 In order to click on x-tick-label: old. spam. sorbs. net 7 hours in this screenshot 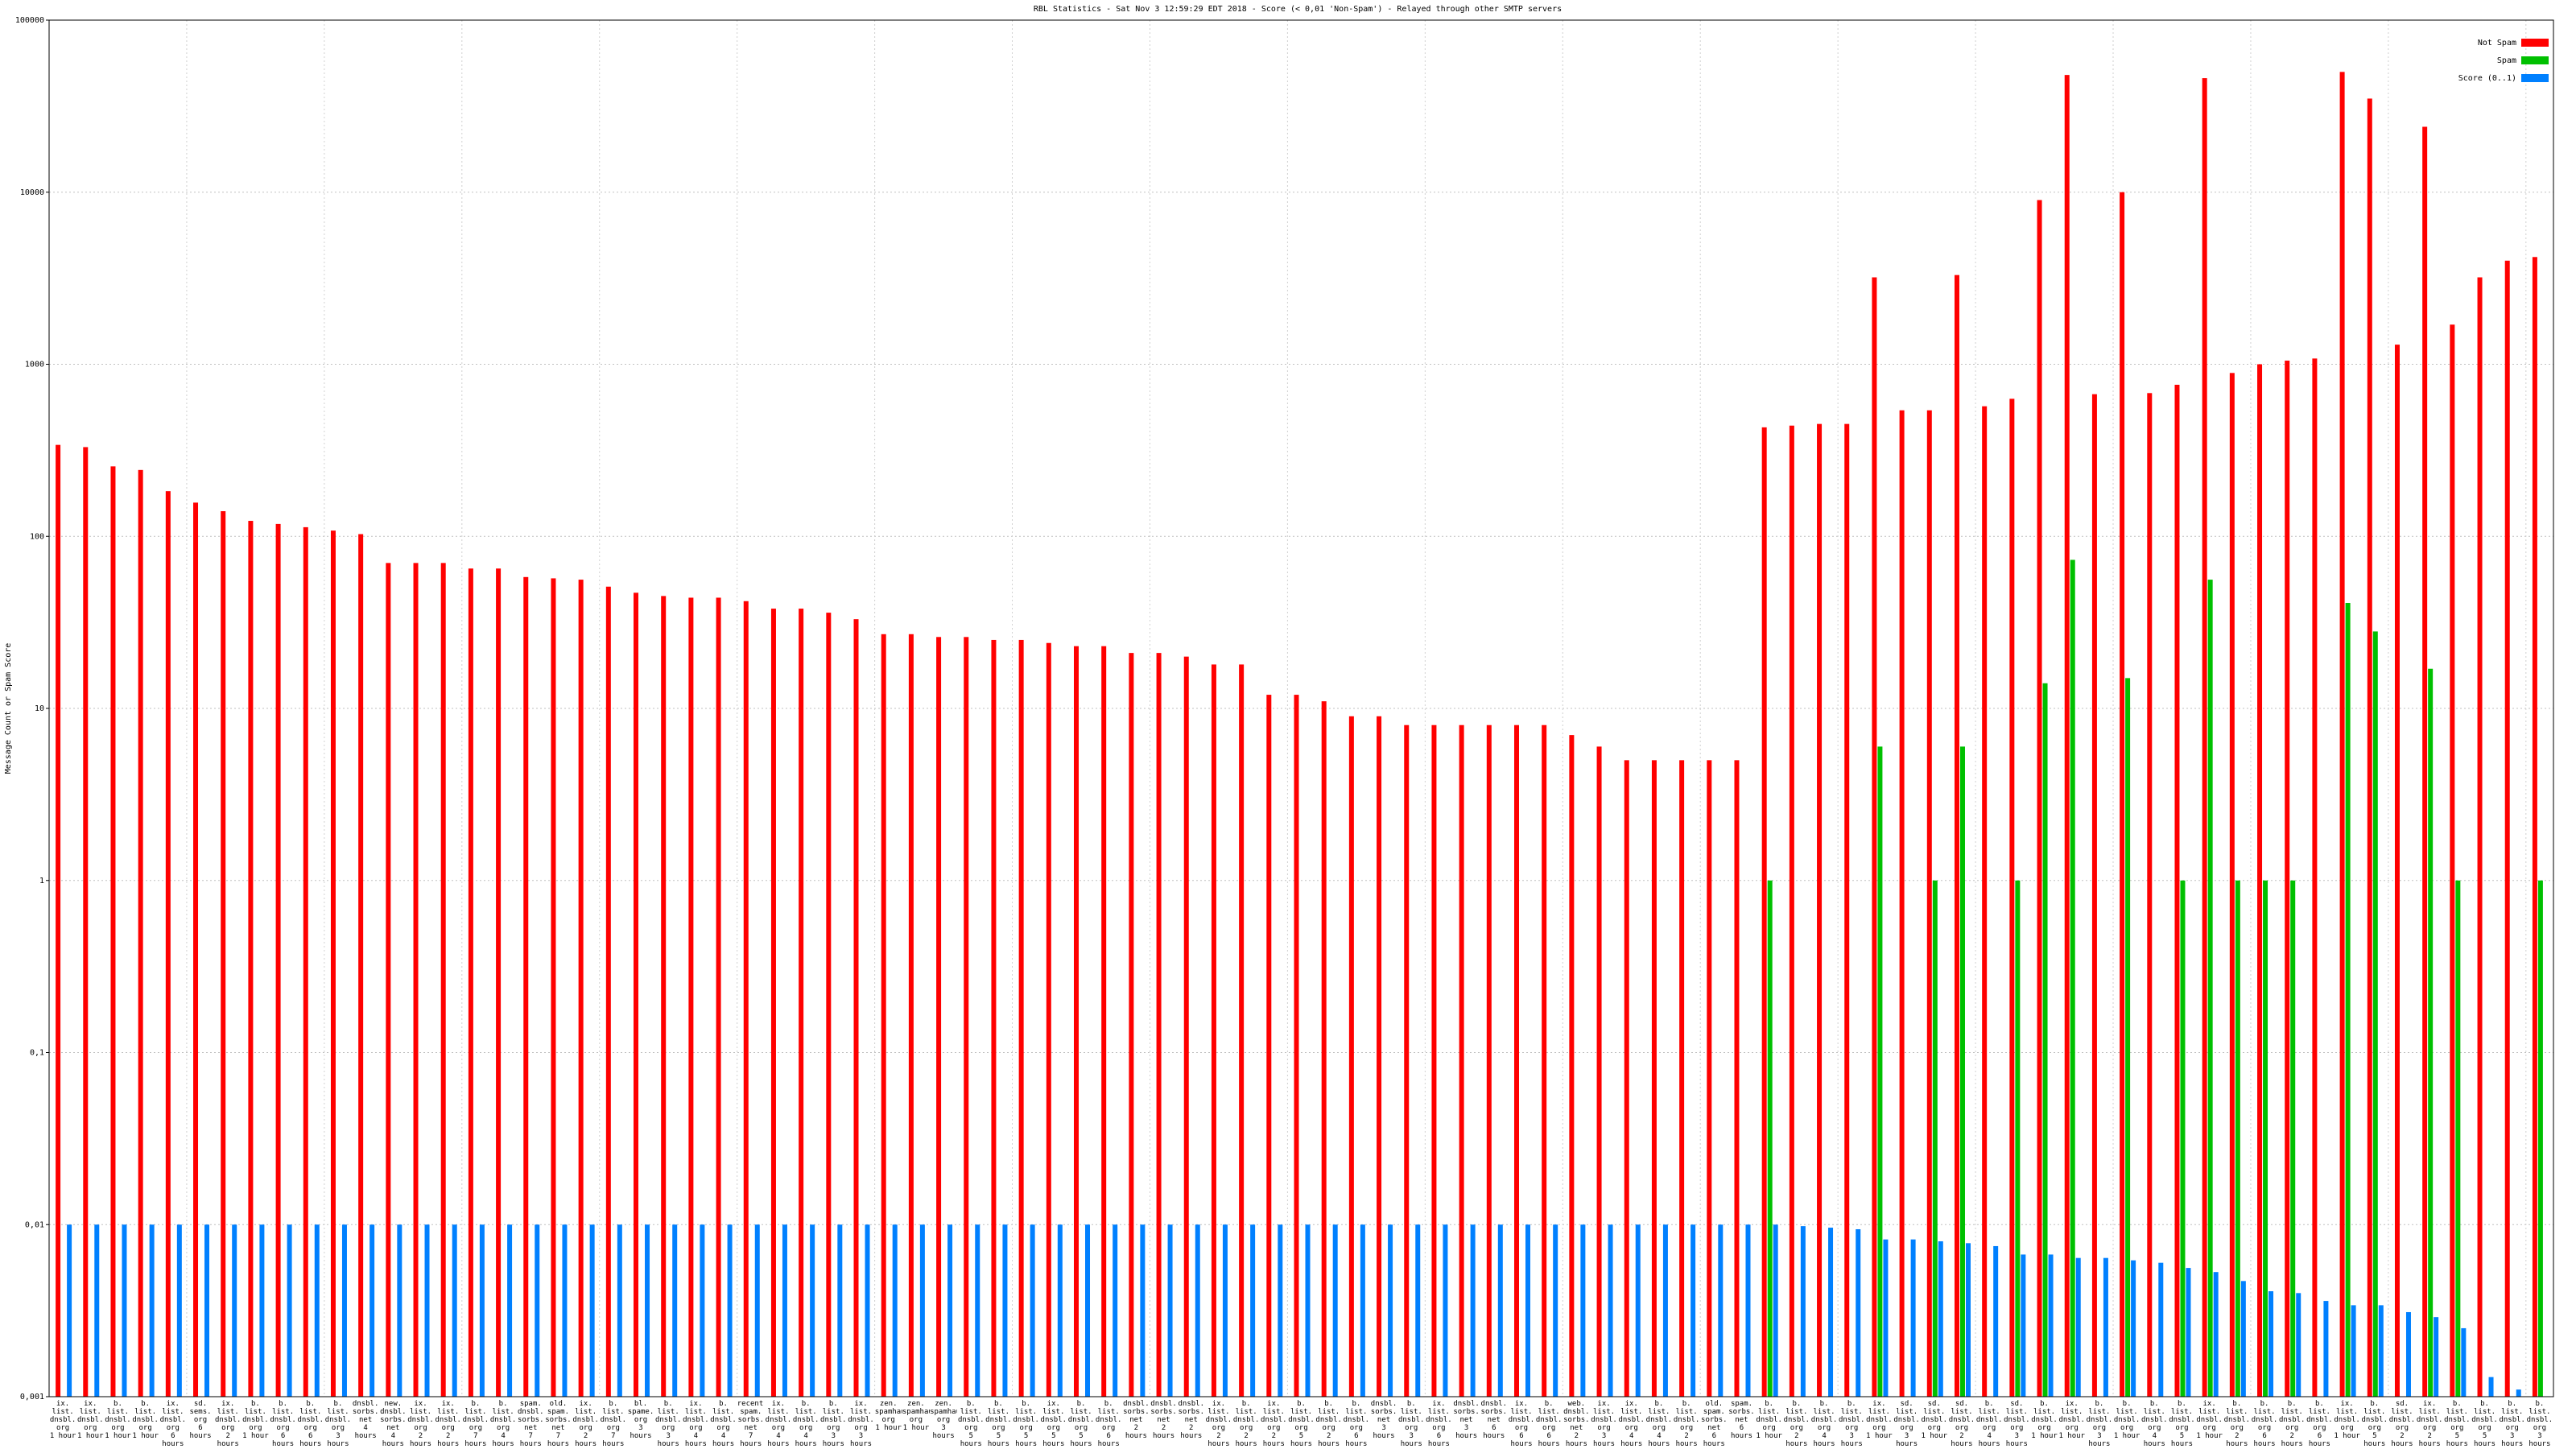, I will do `click(558, 1424)`.